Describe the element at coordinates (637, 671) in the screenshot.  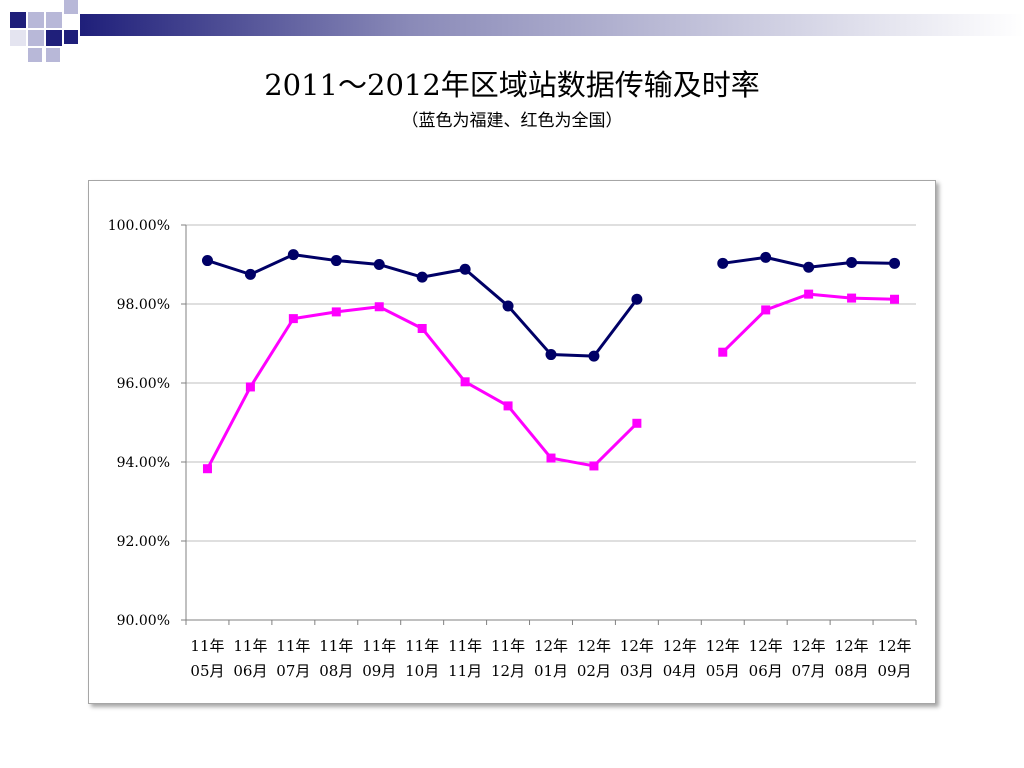
I see `x-tick-label-month: 03月` at that location.